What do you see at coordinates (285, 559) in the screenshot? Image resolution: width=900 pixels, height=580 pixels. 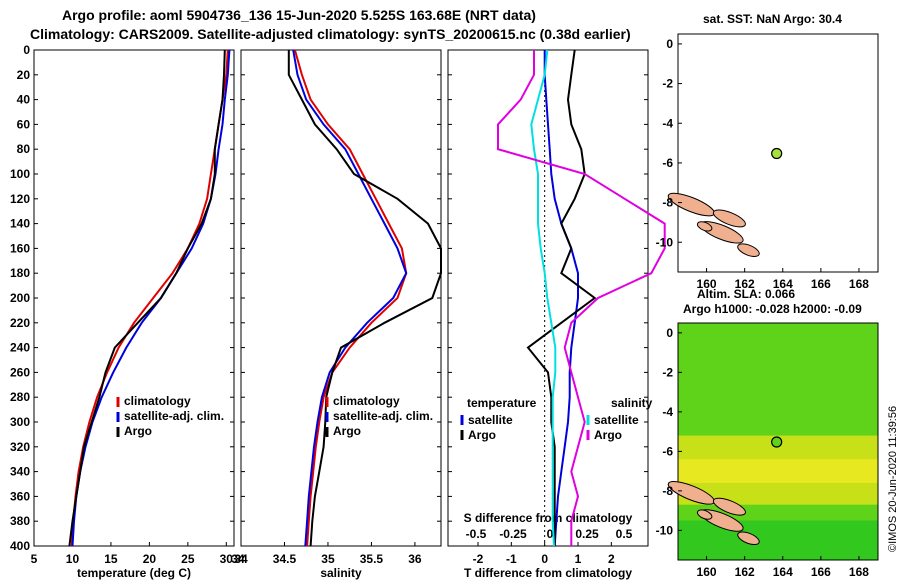 I see `x-tick-label: 34.5` at bounding box center [285, 559].